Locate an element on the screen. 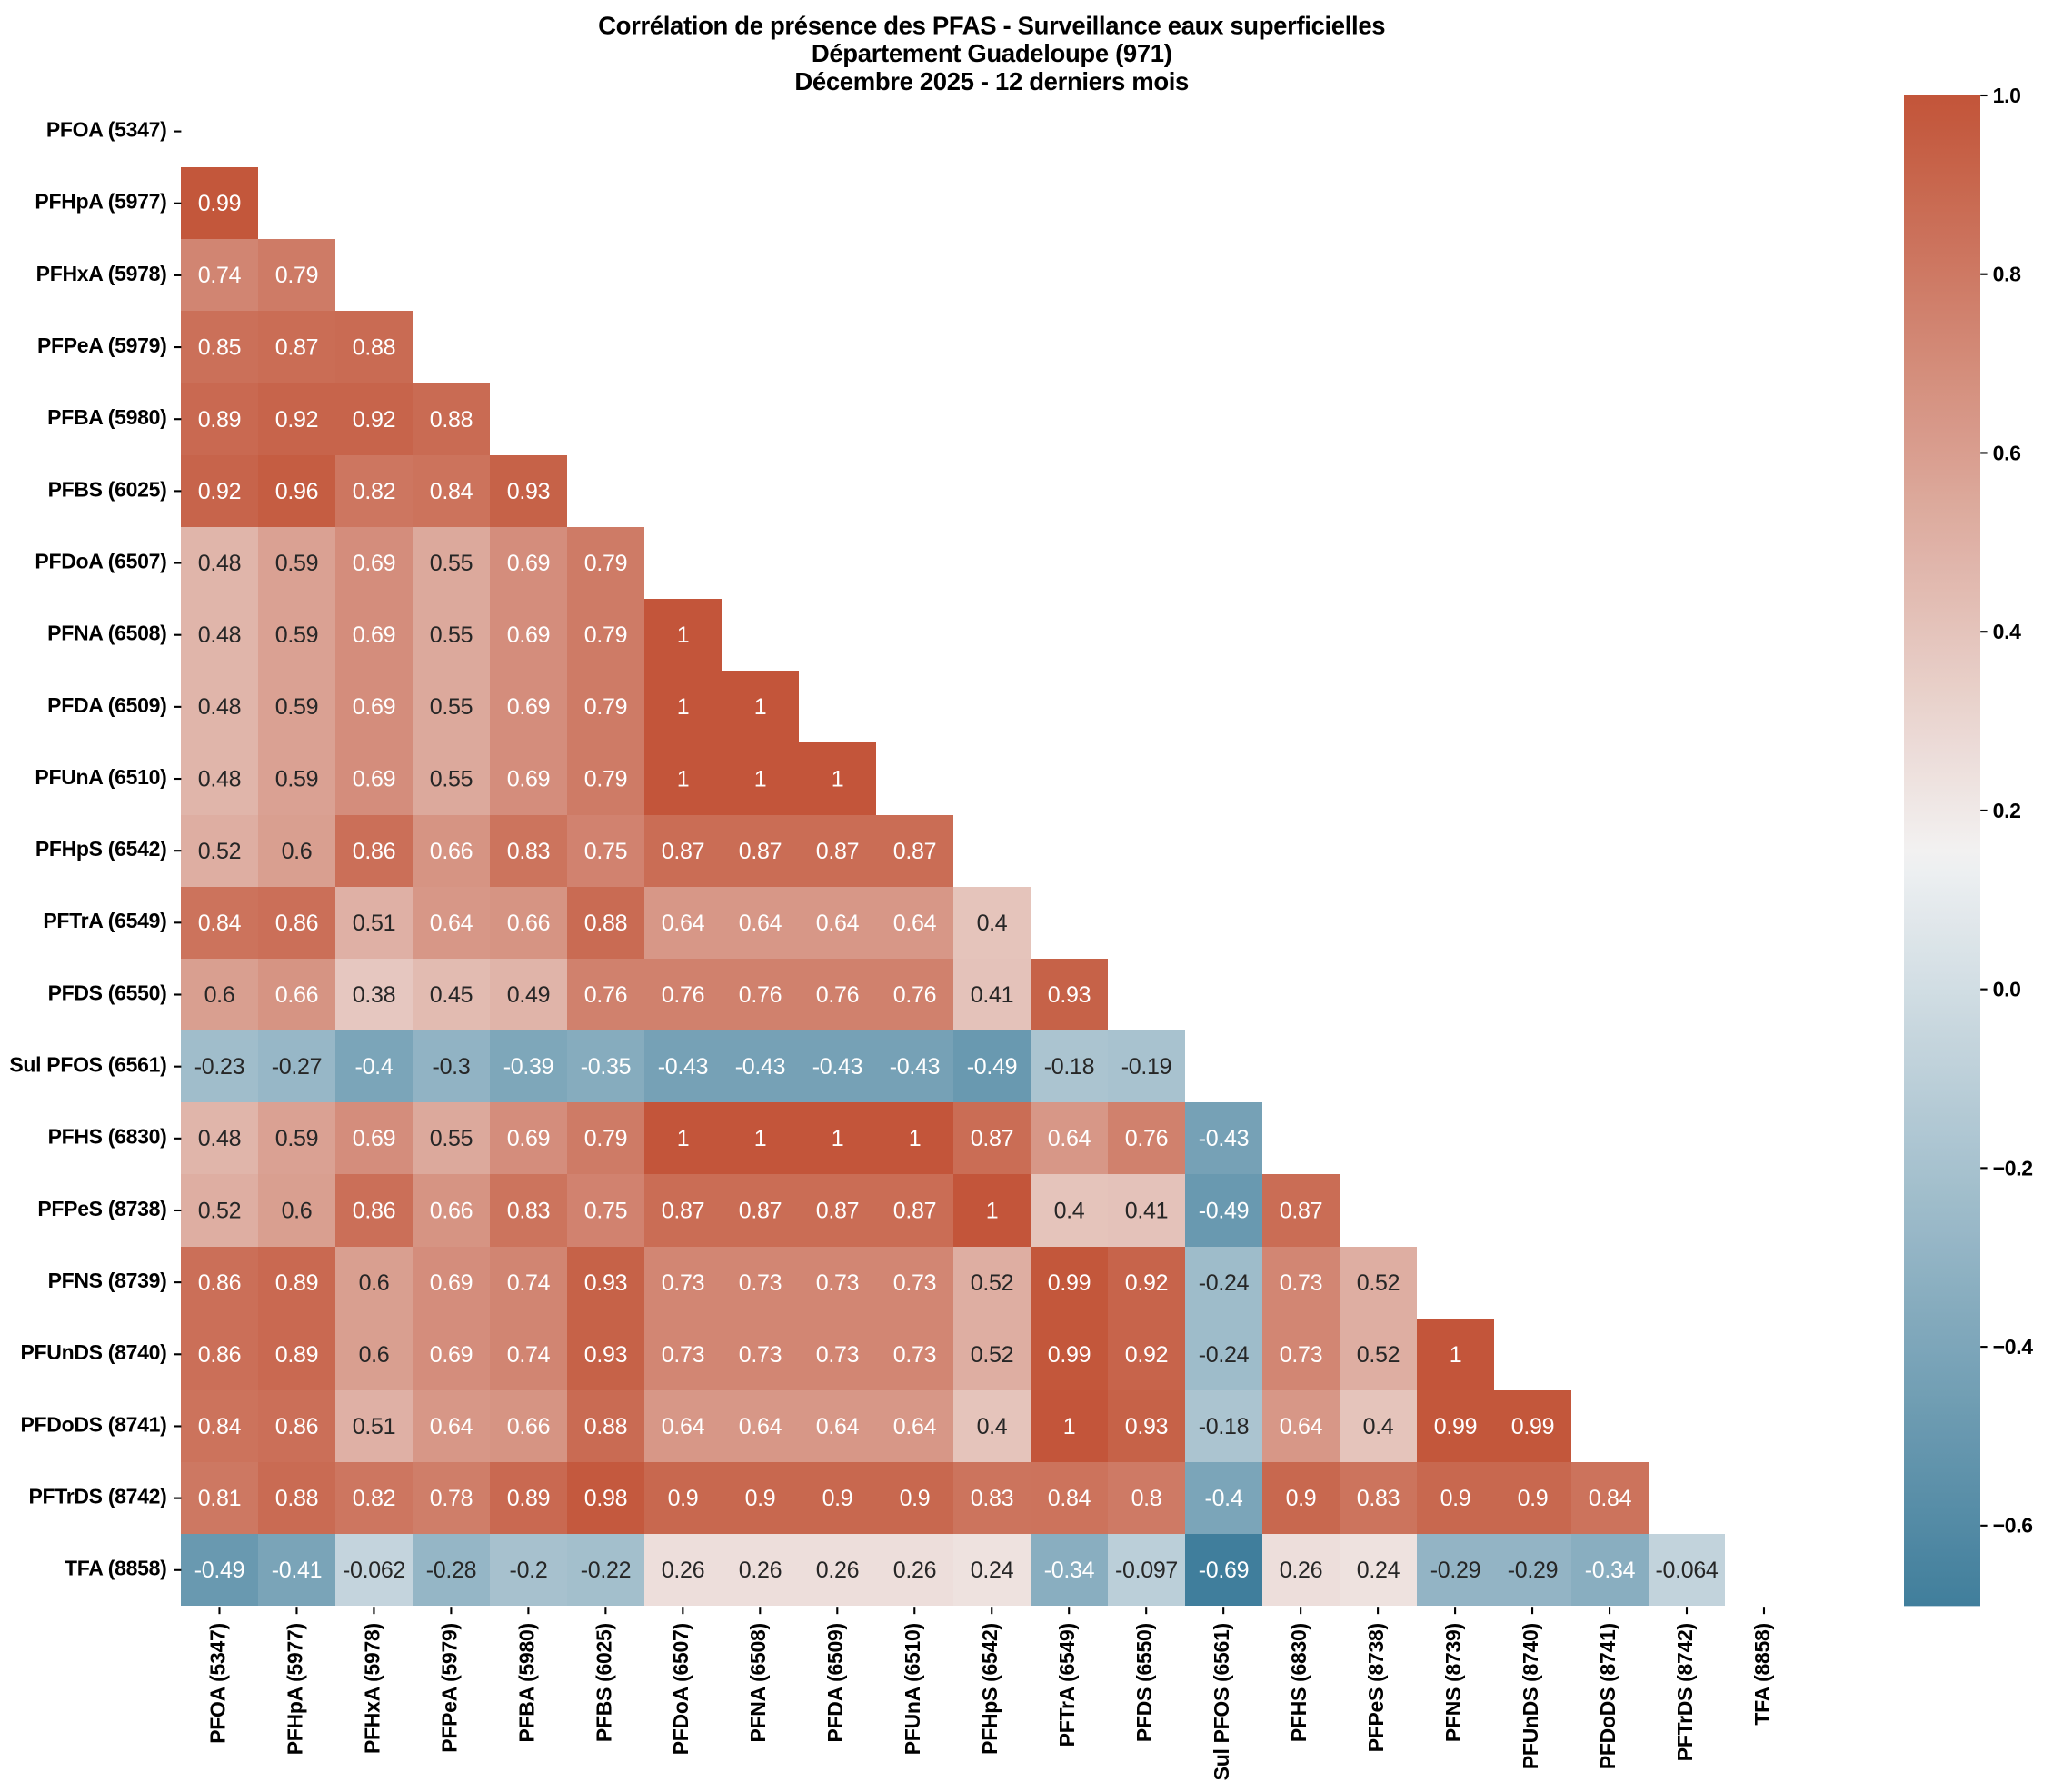 The height and width of the screenshot is (1792, 2053). svg-text: Sul PFOS (6561) is located at coordinates (1221, 1701).